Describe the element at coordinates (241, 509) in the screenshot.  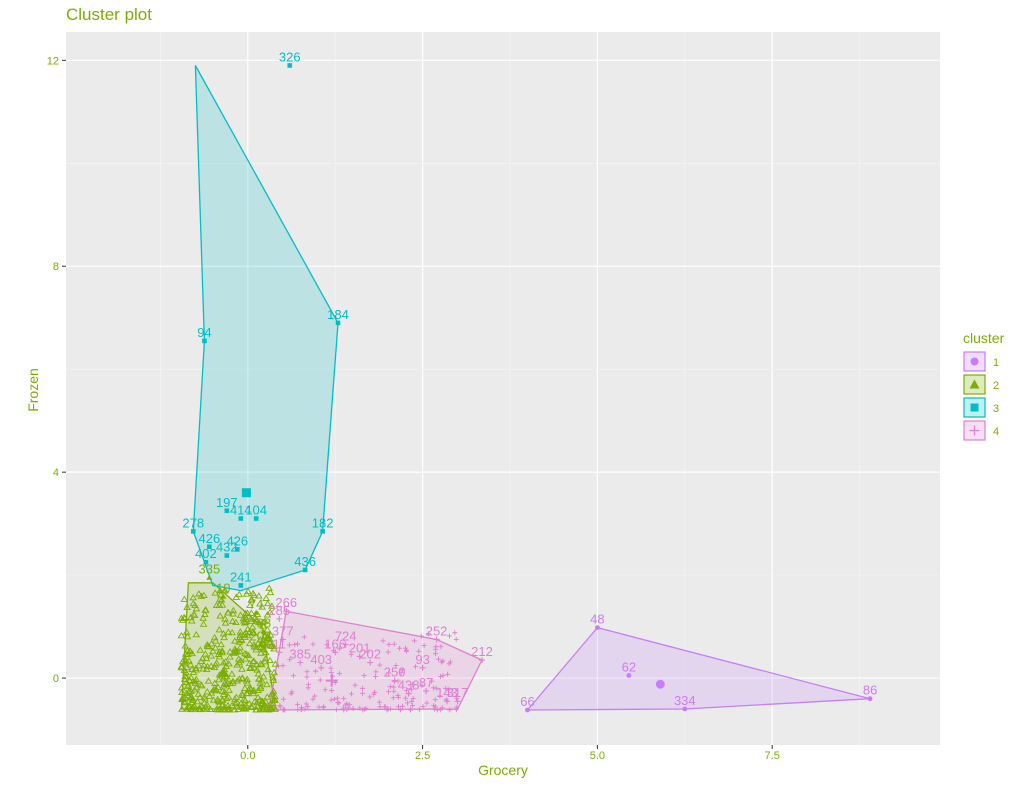
I see `point-label: 414` at that location.